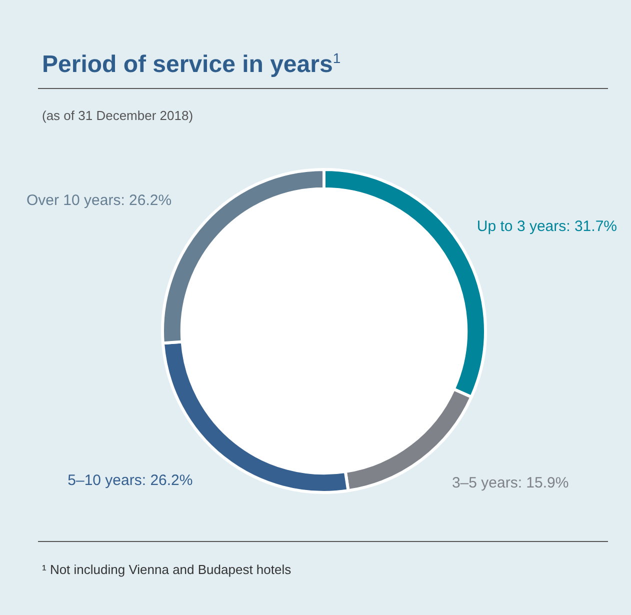 This screenshot has width=631, height=615. I want to click on chart-title: Period of service in years$^{1}$, so click(191, 64).